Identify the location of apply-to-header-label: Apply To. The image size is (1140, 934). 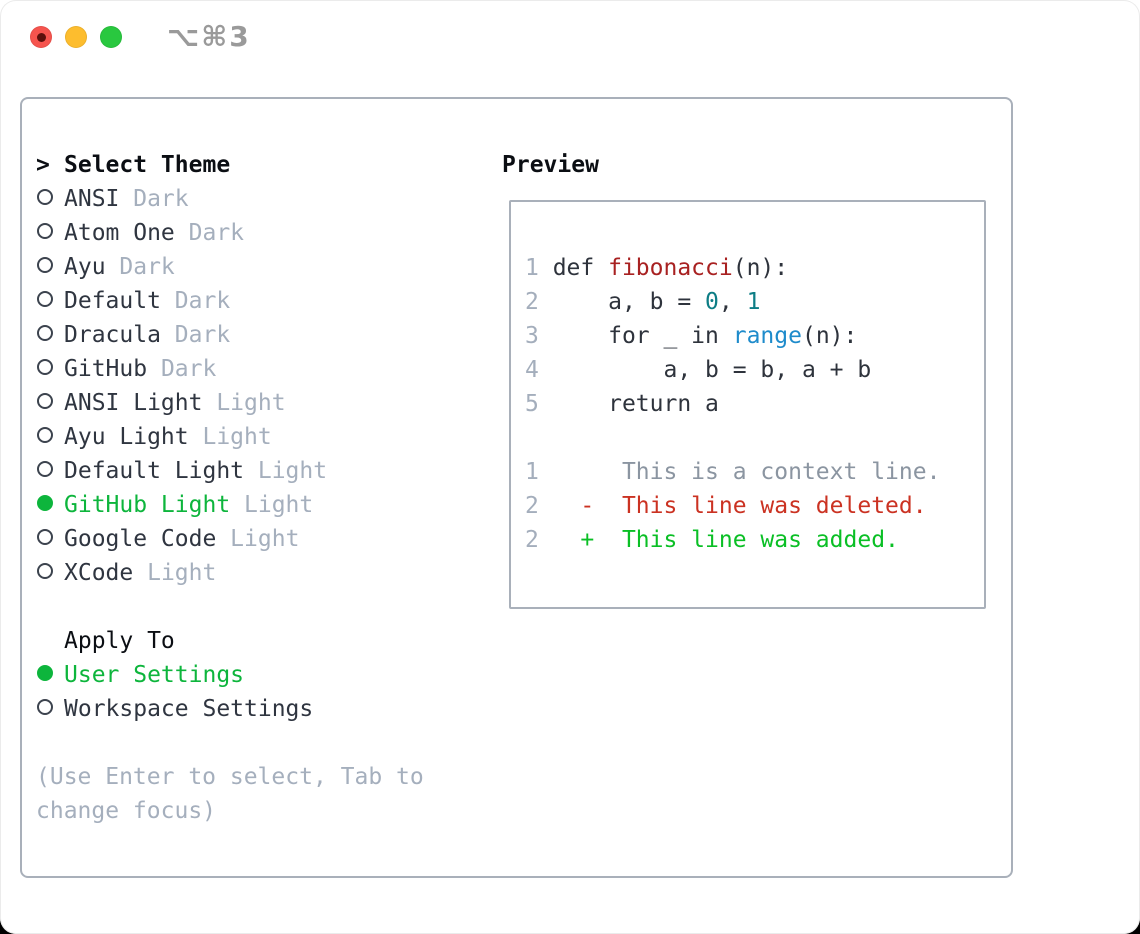
(119, 641).